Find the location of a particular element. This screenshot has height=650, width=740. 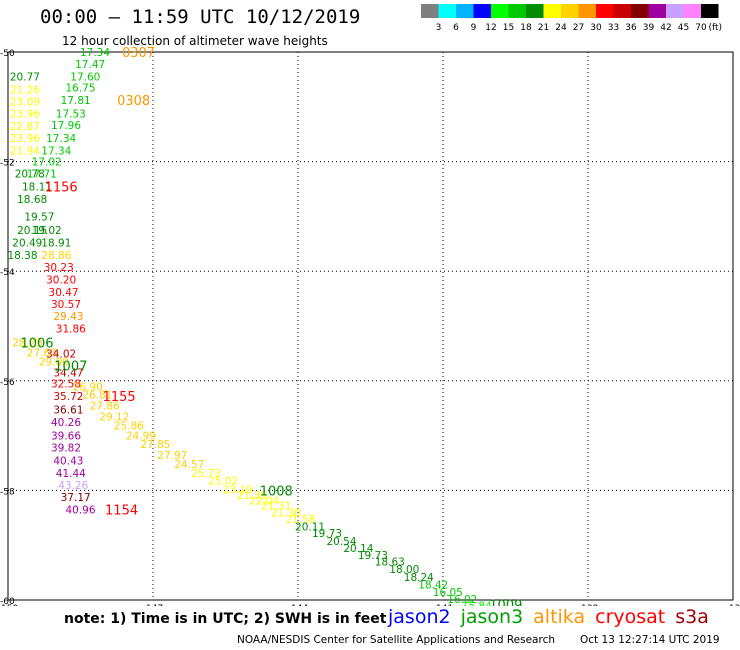

wave-height-value: 30.47 is located at coordinates (64, 293).